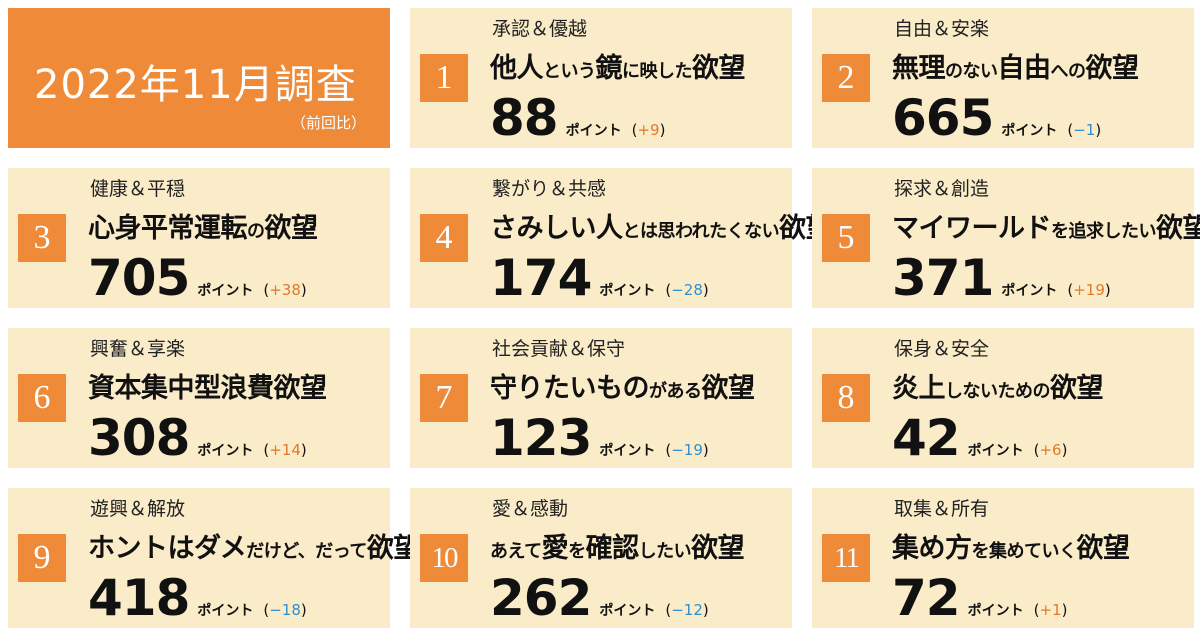  Describe the element at coordinates (846, 238) in the screenshot. I see `rank-badge: 5` at that location.